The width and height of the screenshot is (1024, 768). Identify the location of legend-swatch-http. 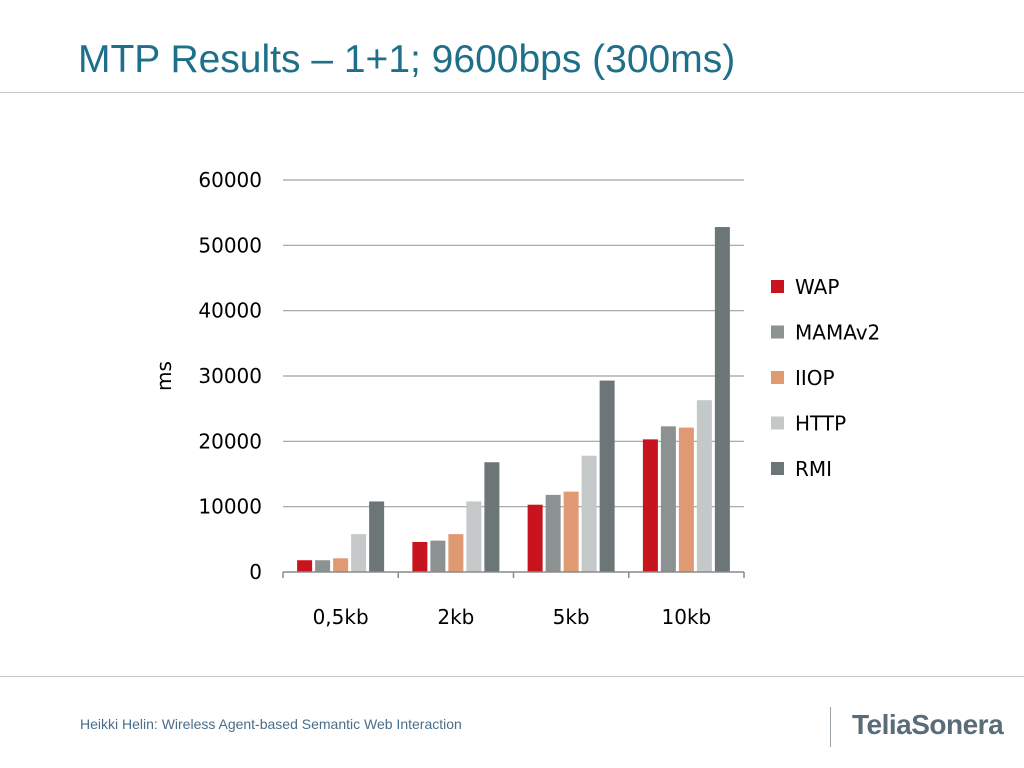
(777, 423).